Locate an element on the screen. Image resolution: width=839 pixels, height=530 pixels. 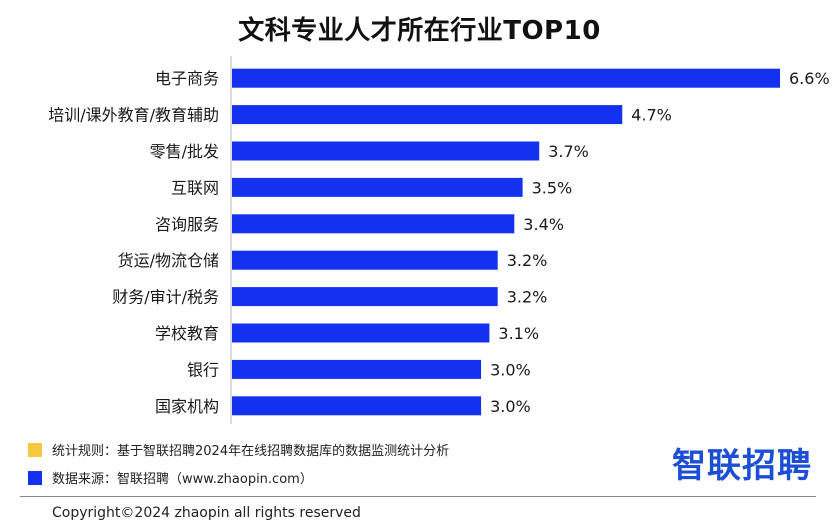
category-label: 咨询服务 is located at coordinates (187, 224).